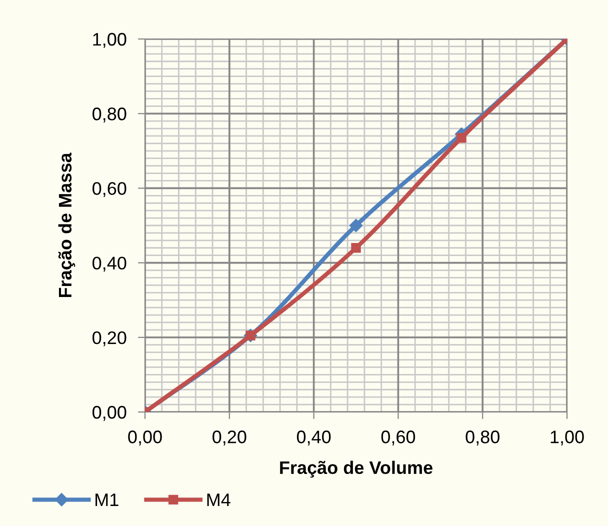 This screenshot has height=526, width=608. What do you see at coordinates (107, 500) in the screenshot?
I see `legend-label: M1` at bounding box center [107, 500].